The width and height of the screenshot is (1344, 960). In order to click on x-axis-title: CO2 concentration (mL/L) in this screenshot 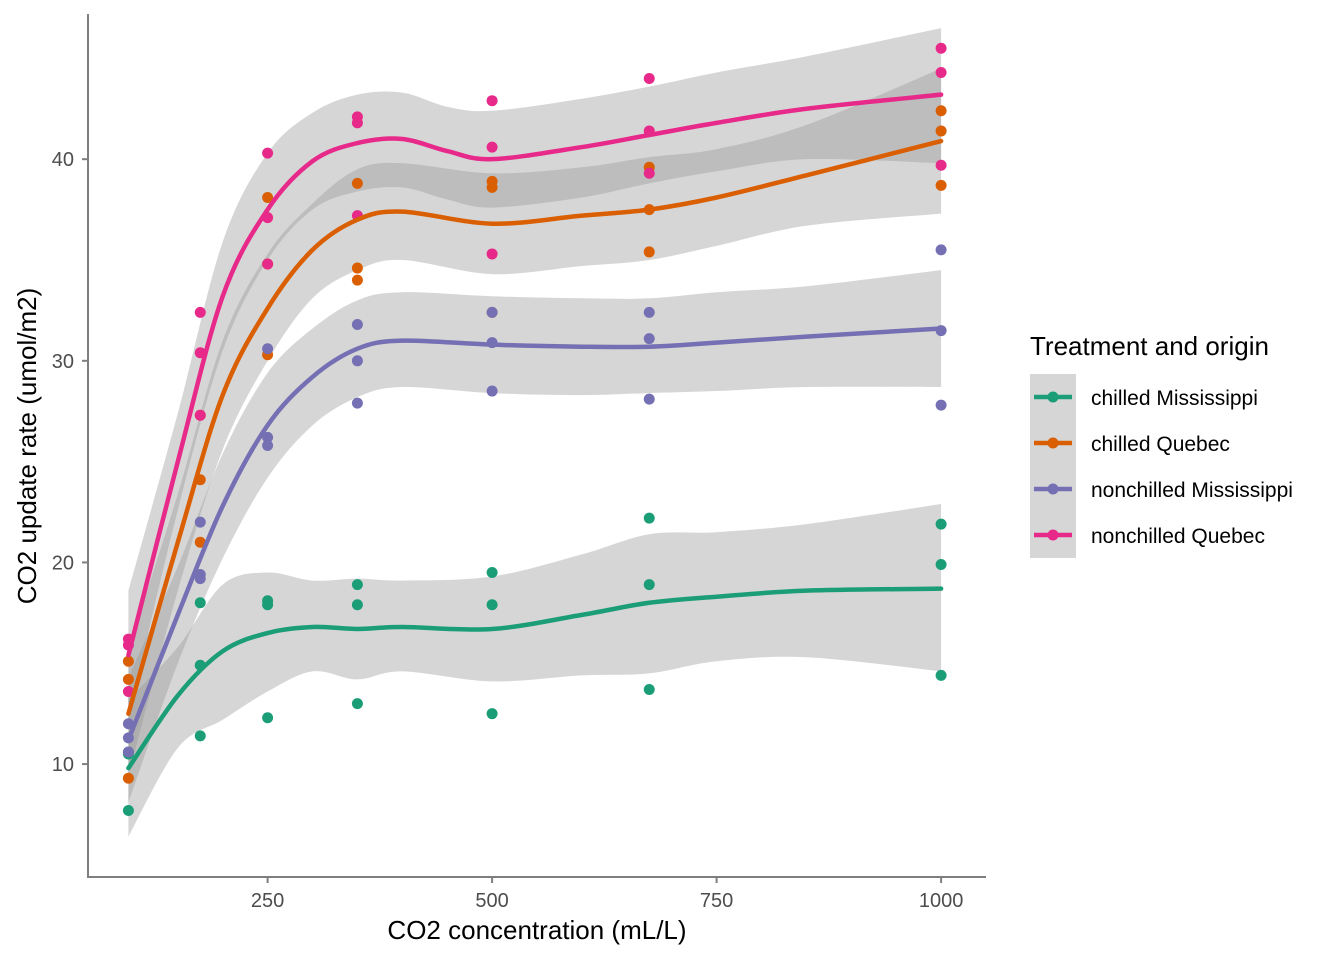, I will do `click(536, 930)`.